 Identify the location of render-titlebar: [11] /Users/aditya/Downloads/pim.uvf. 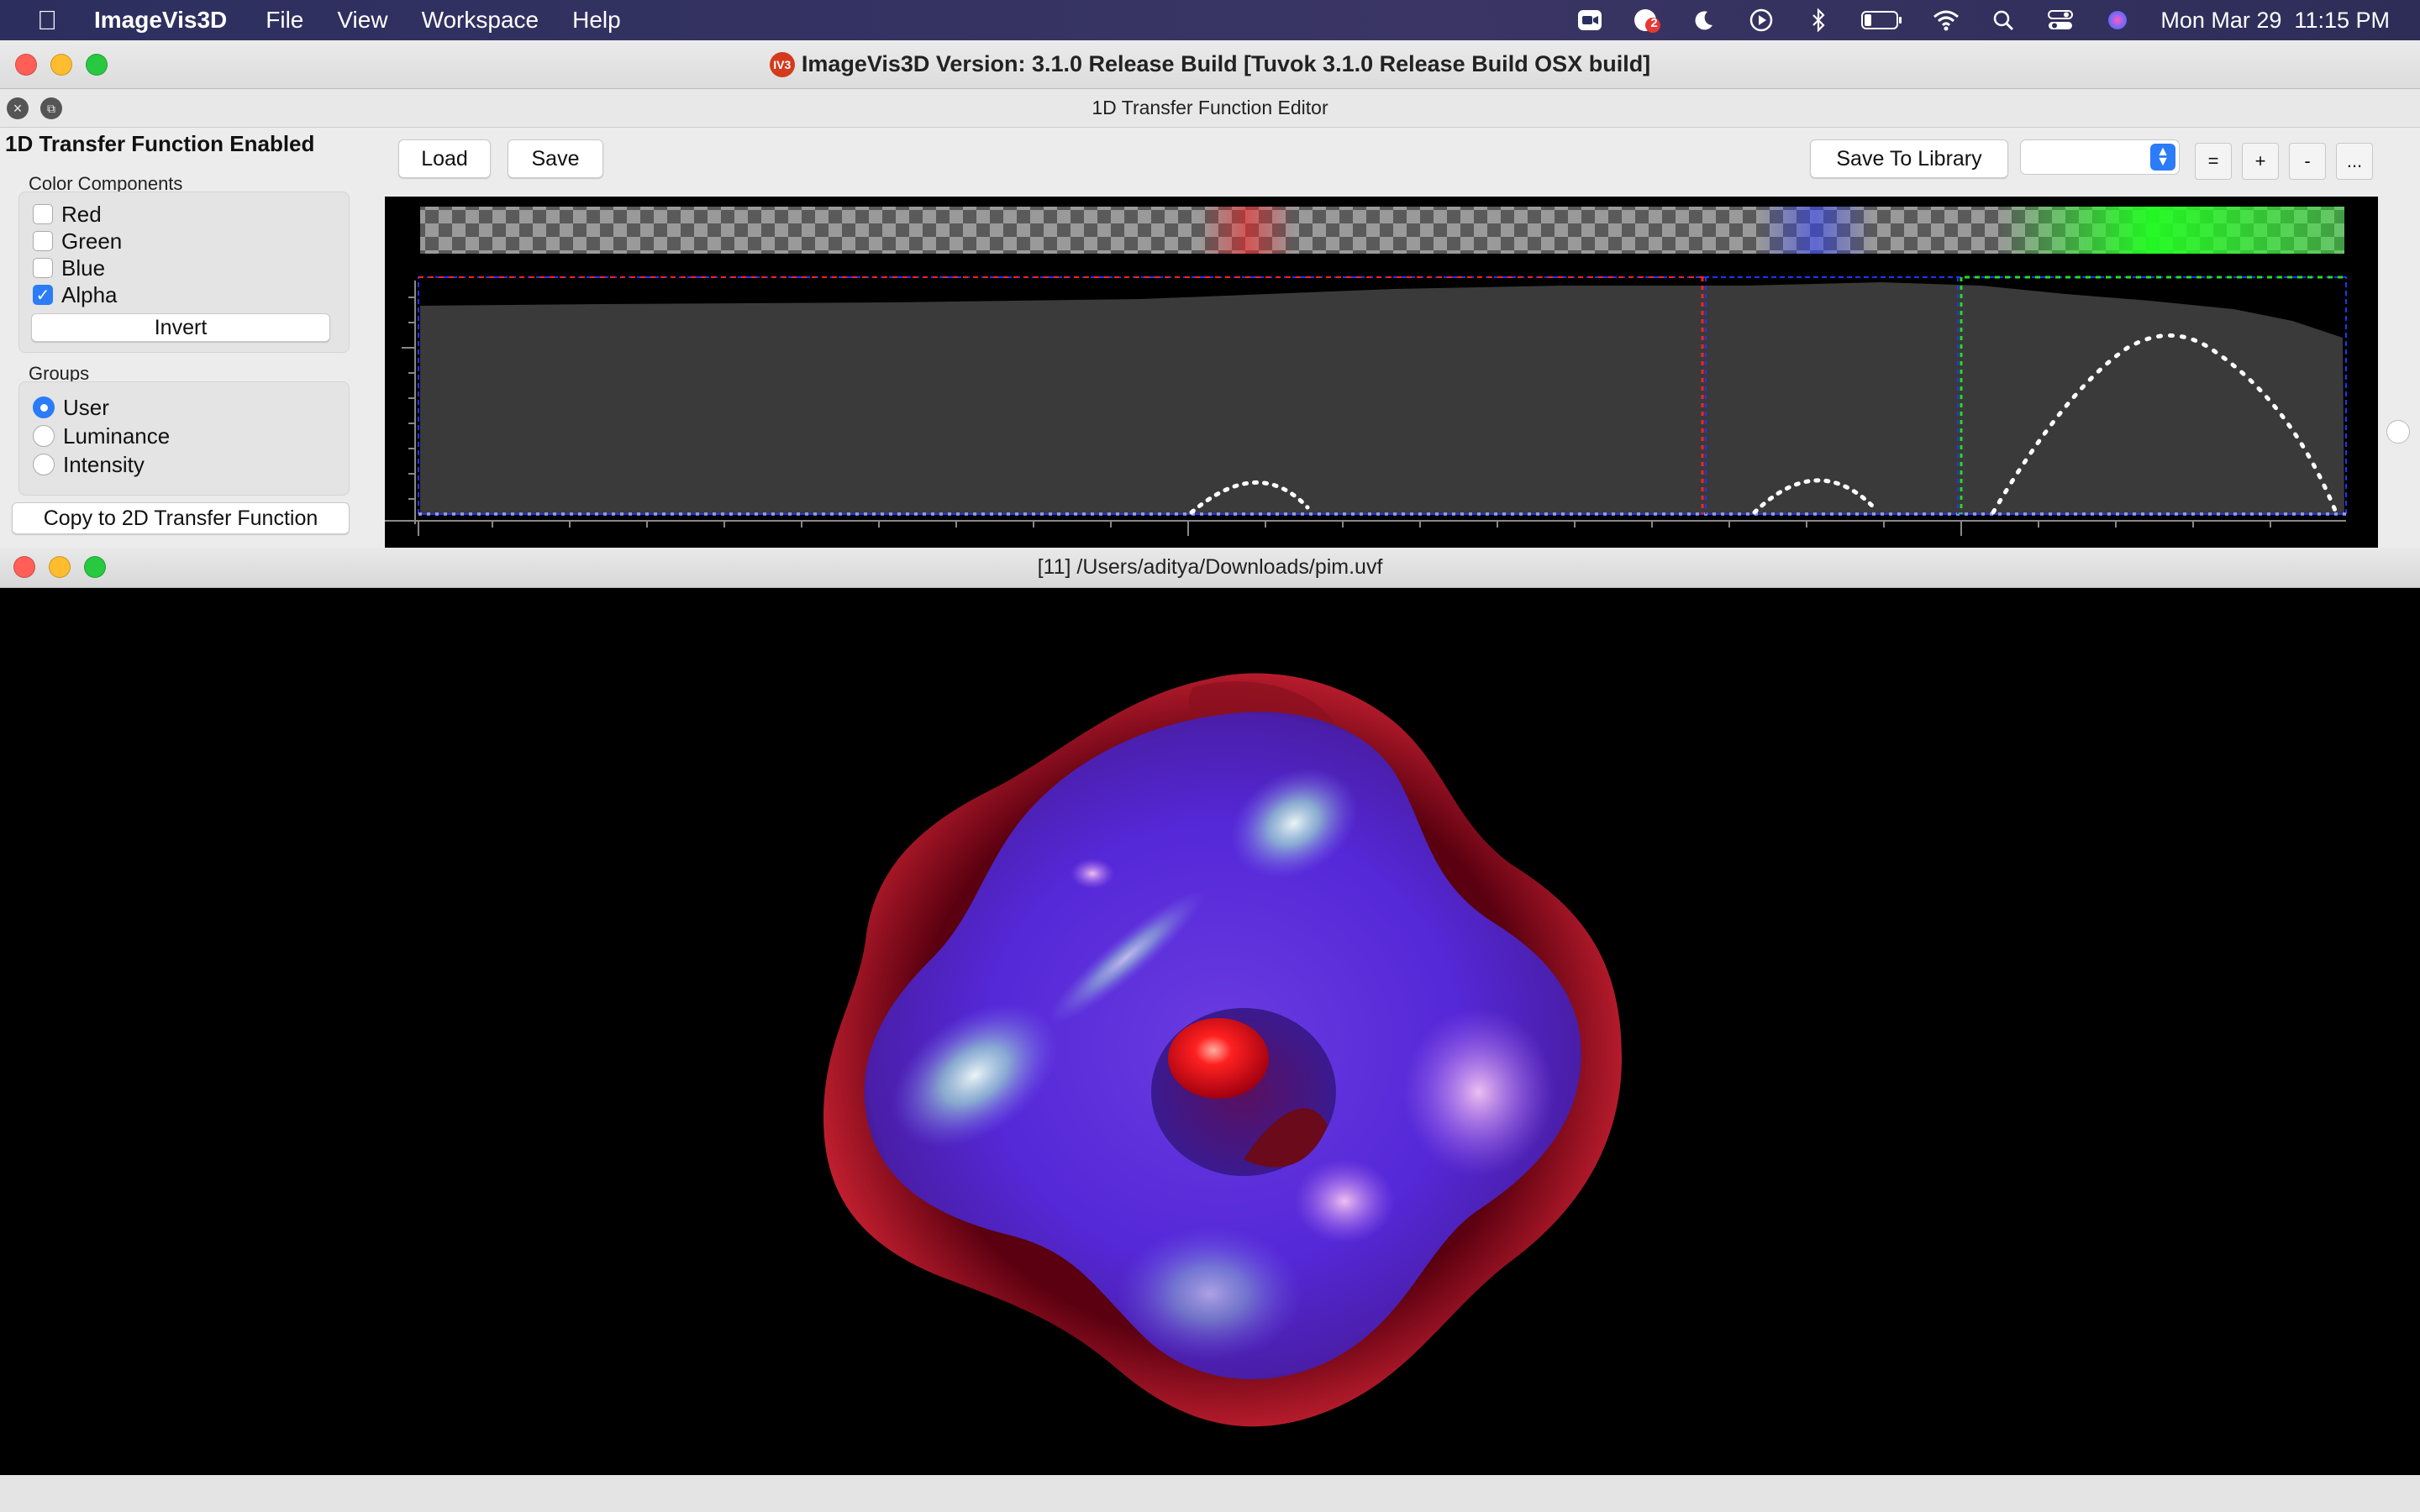
(1210, 568).